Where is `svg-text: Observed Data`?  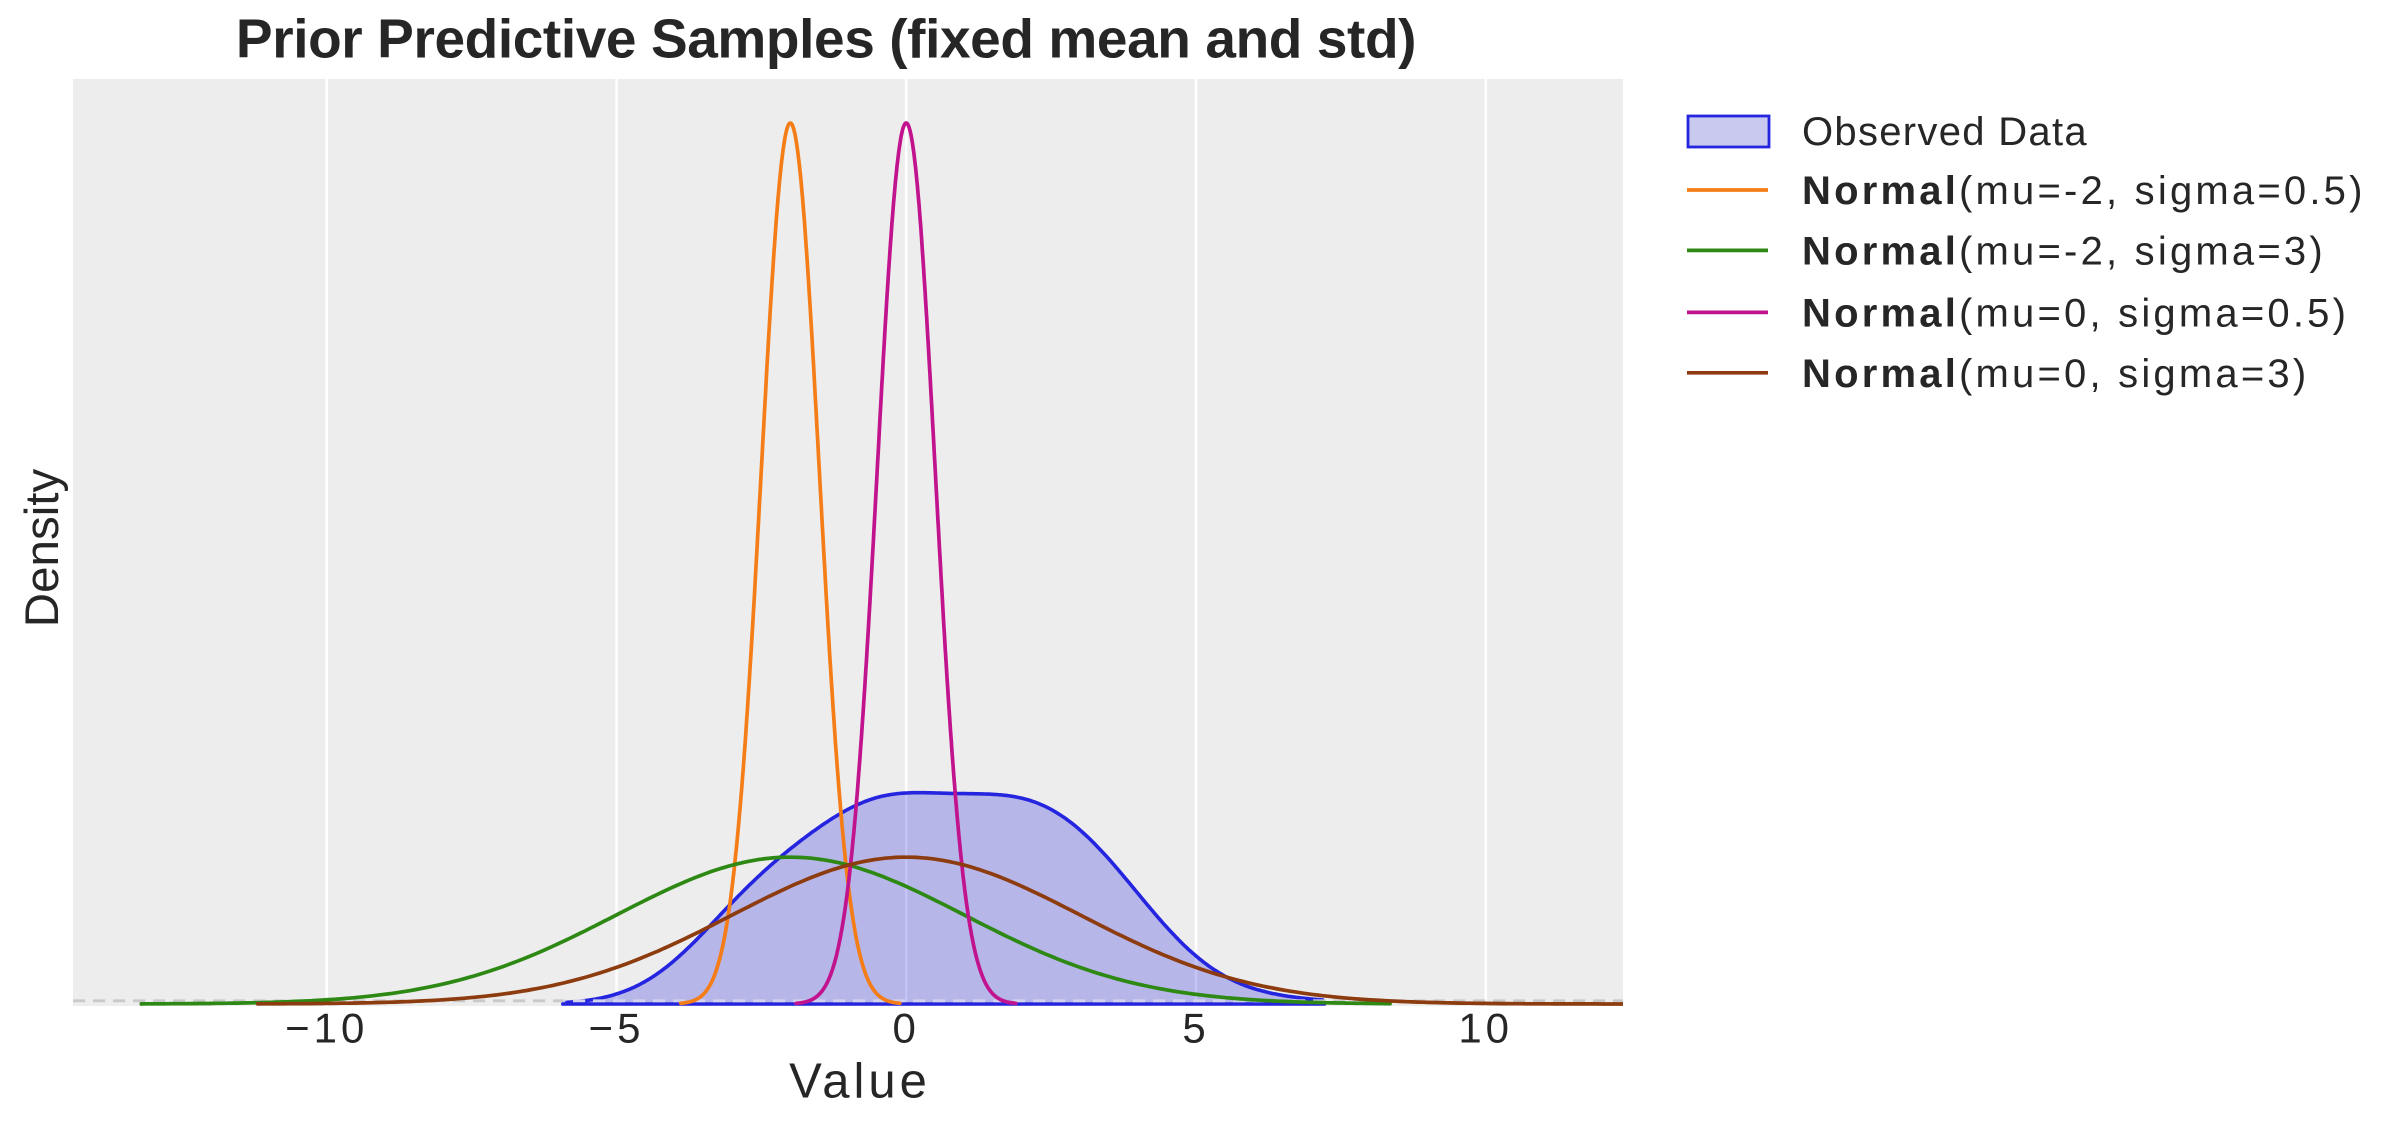
svg-text: Observed Data is located at coordinates (1945, 132).